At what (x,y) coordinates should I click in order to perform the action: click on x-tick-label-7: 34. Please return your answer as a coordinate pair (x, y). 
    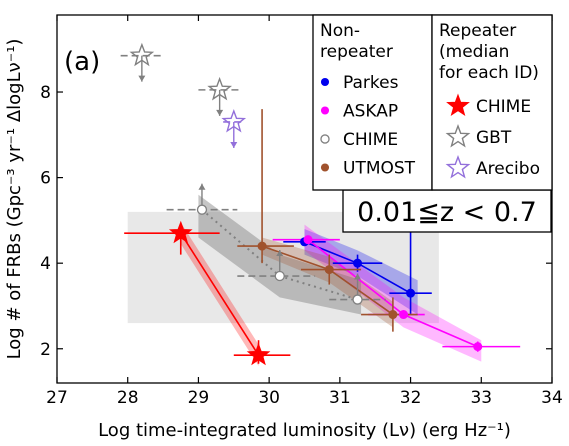
    Looking at the image, I should click on (552, 398).